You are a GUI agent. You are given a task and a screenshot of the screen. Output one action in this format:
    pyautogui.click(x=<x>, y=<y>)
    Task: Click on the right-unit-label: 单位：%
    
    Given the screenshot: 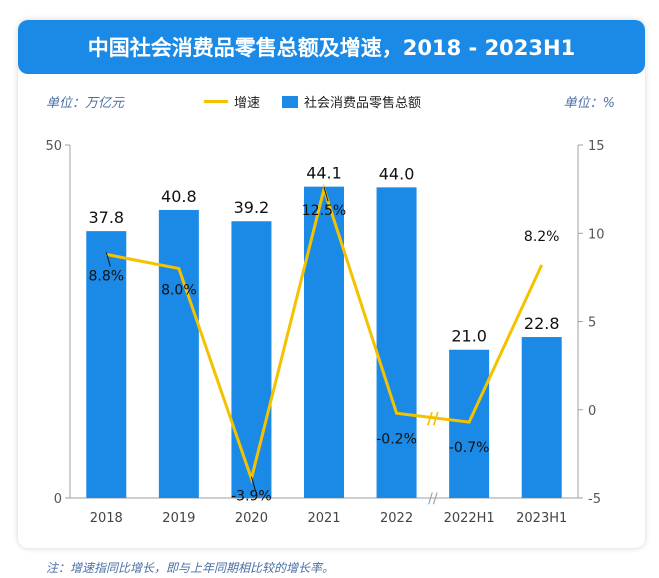 What is the action you would take?
    pyautogui.click(x=589, y=103)
    